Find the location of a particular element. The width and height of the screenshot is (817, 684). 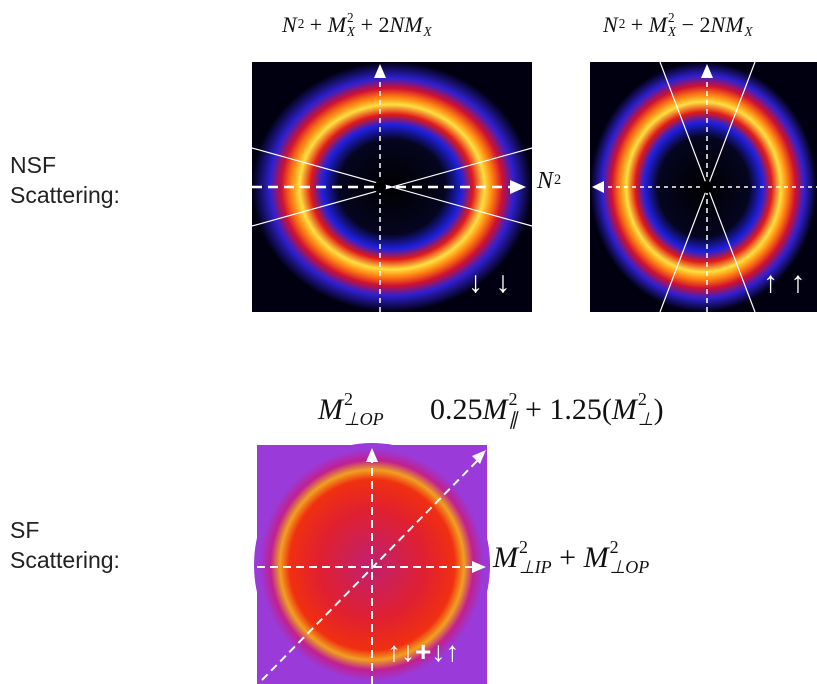

formula: M 2 ⊥IP + M 2 ⊥OP is located at coordinates (571, 557).